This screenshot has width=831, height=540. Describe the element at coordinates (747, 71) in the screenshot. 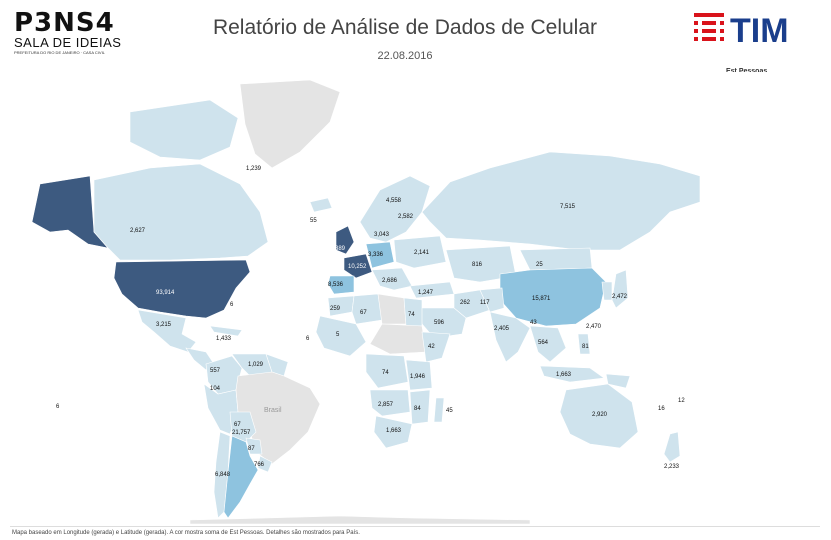

I see `legend-title: Est Pessoas` at that location.